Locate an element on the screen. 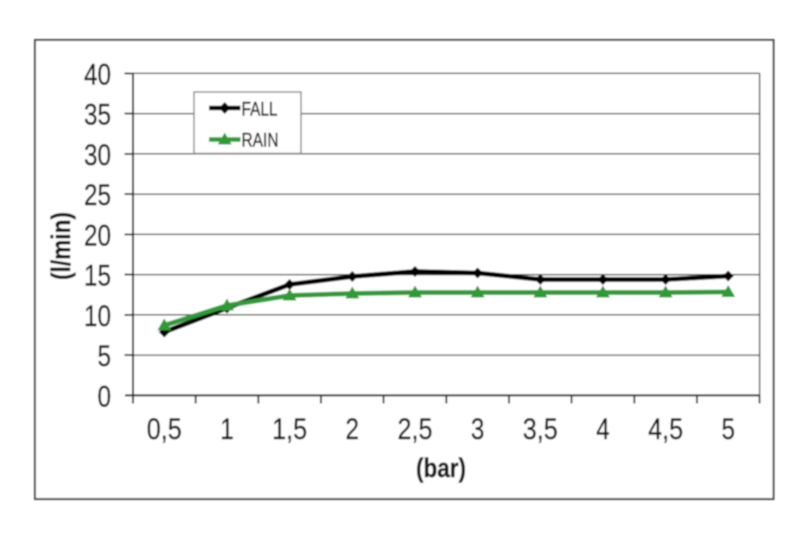  svg-text: (l/min) is located at coordinates (61, 246).